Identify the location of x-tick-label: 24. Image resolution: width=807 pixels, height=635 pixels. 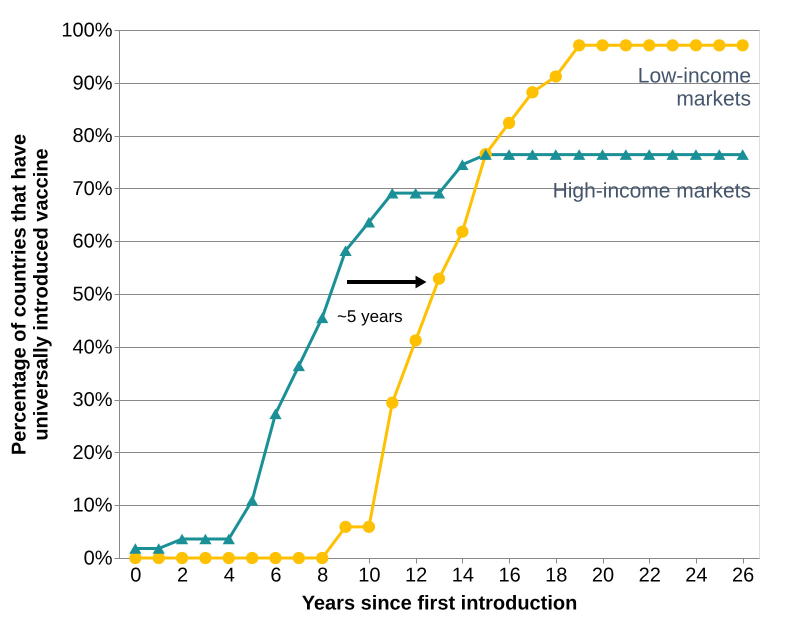
(696, 575).